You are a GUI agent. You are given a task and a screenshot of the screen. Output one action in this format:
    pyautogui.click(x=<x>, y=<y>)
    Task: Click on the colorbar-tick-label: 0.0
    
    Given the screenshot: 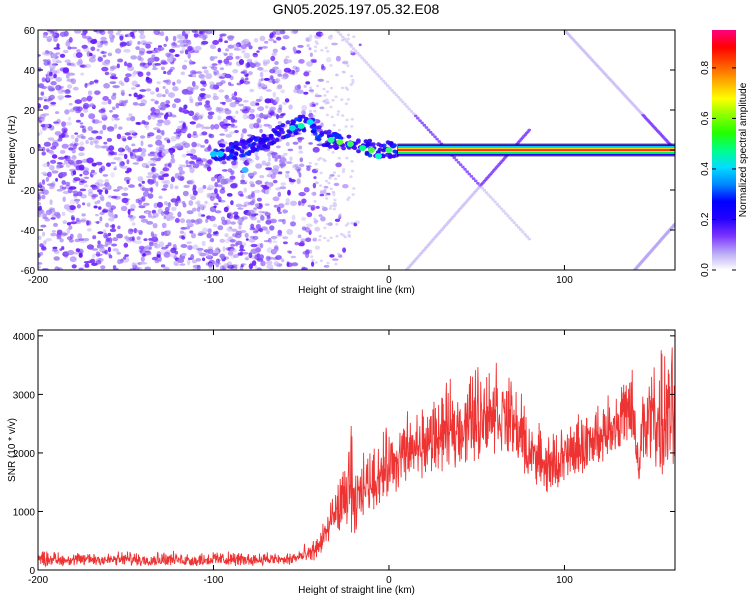 What is the action you would take?
    pyautogui.click(x=705, y=270)
    